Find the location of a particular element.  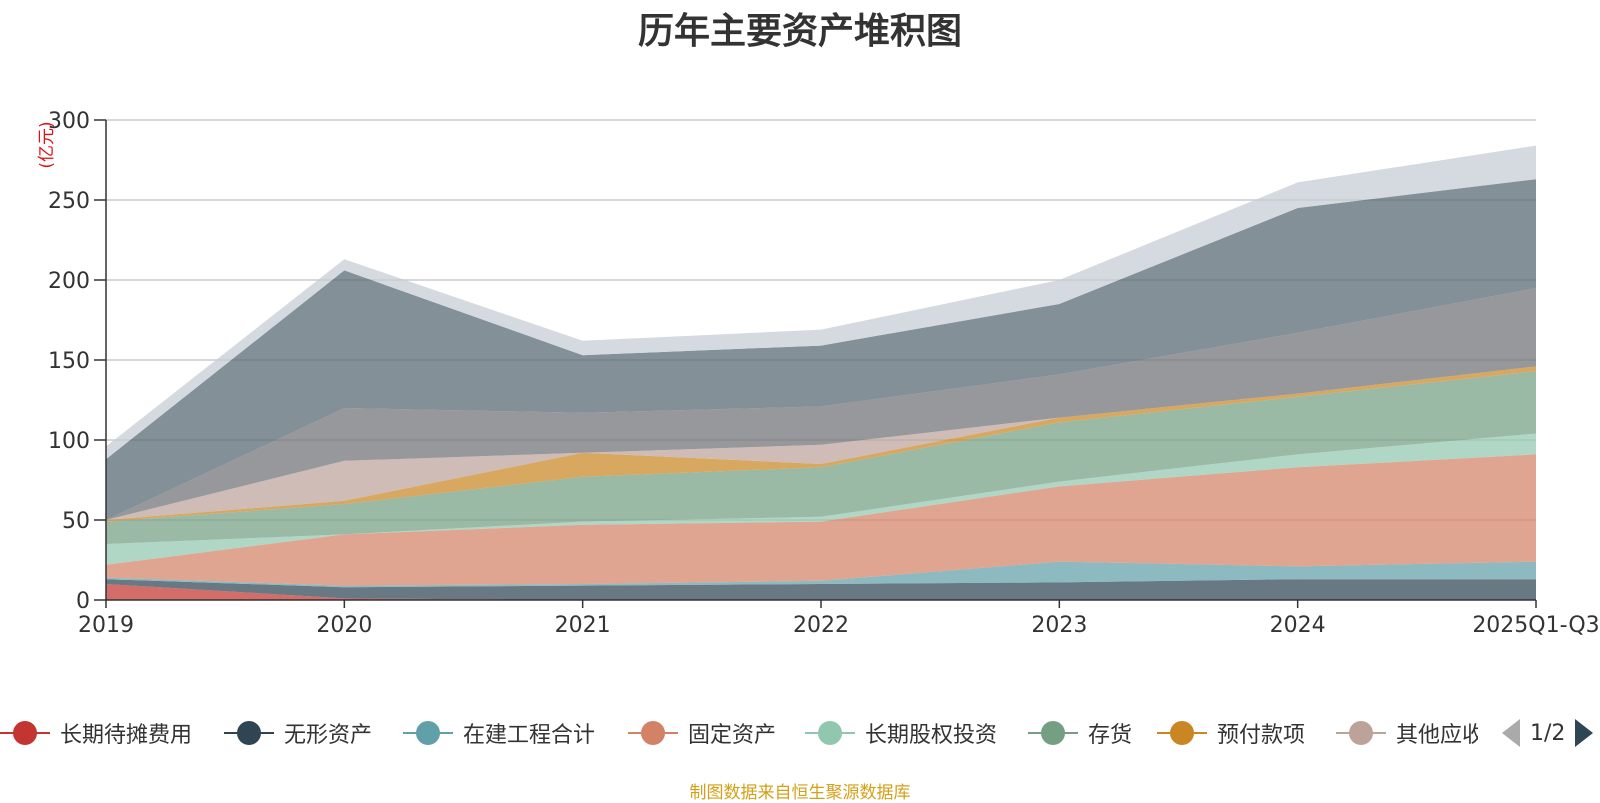

legend-item: 存货 is located at coordinates (1080, 733).